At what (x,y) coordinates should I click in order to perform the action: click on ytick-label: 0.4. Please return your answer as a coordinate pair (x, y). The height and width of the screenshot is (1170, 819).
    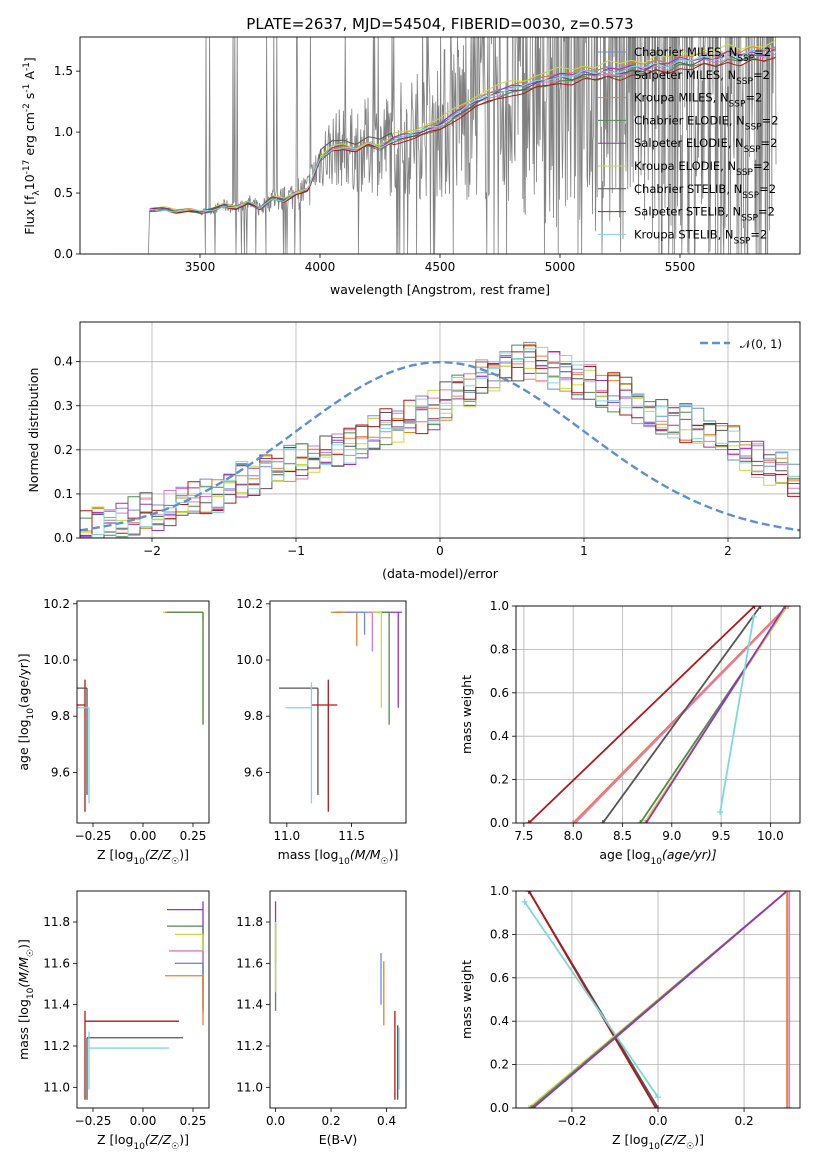
    Looking at the image, I should click on (499, 736).